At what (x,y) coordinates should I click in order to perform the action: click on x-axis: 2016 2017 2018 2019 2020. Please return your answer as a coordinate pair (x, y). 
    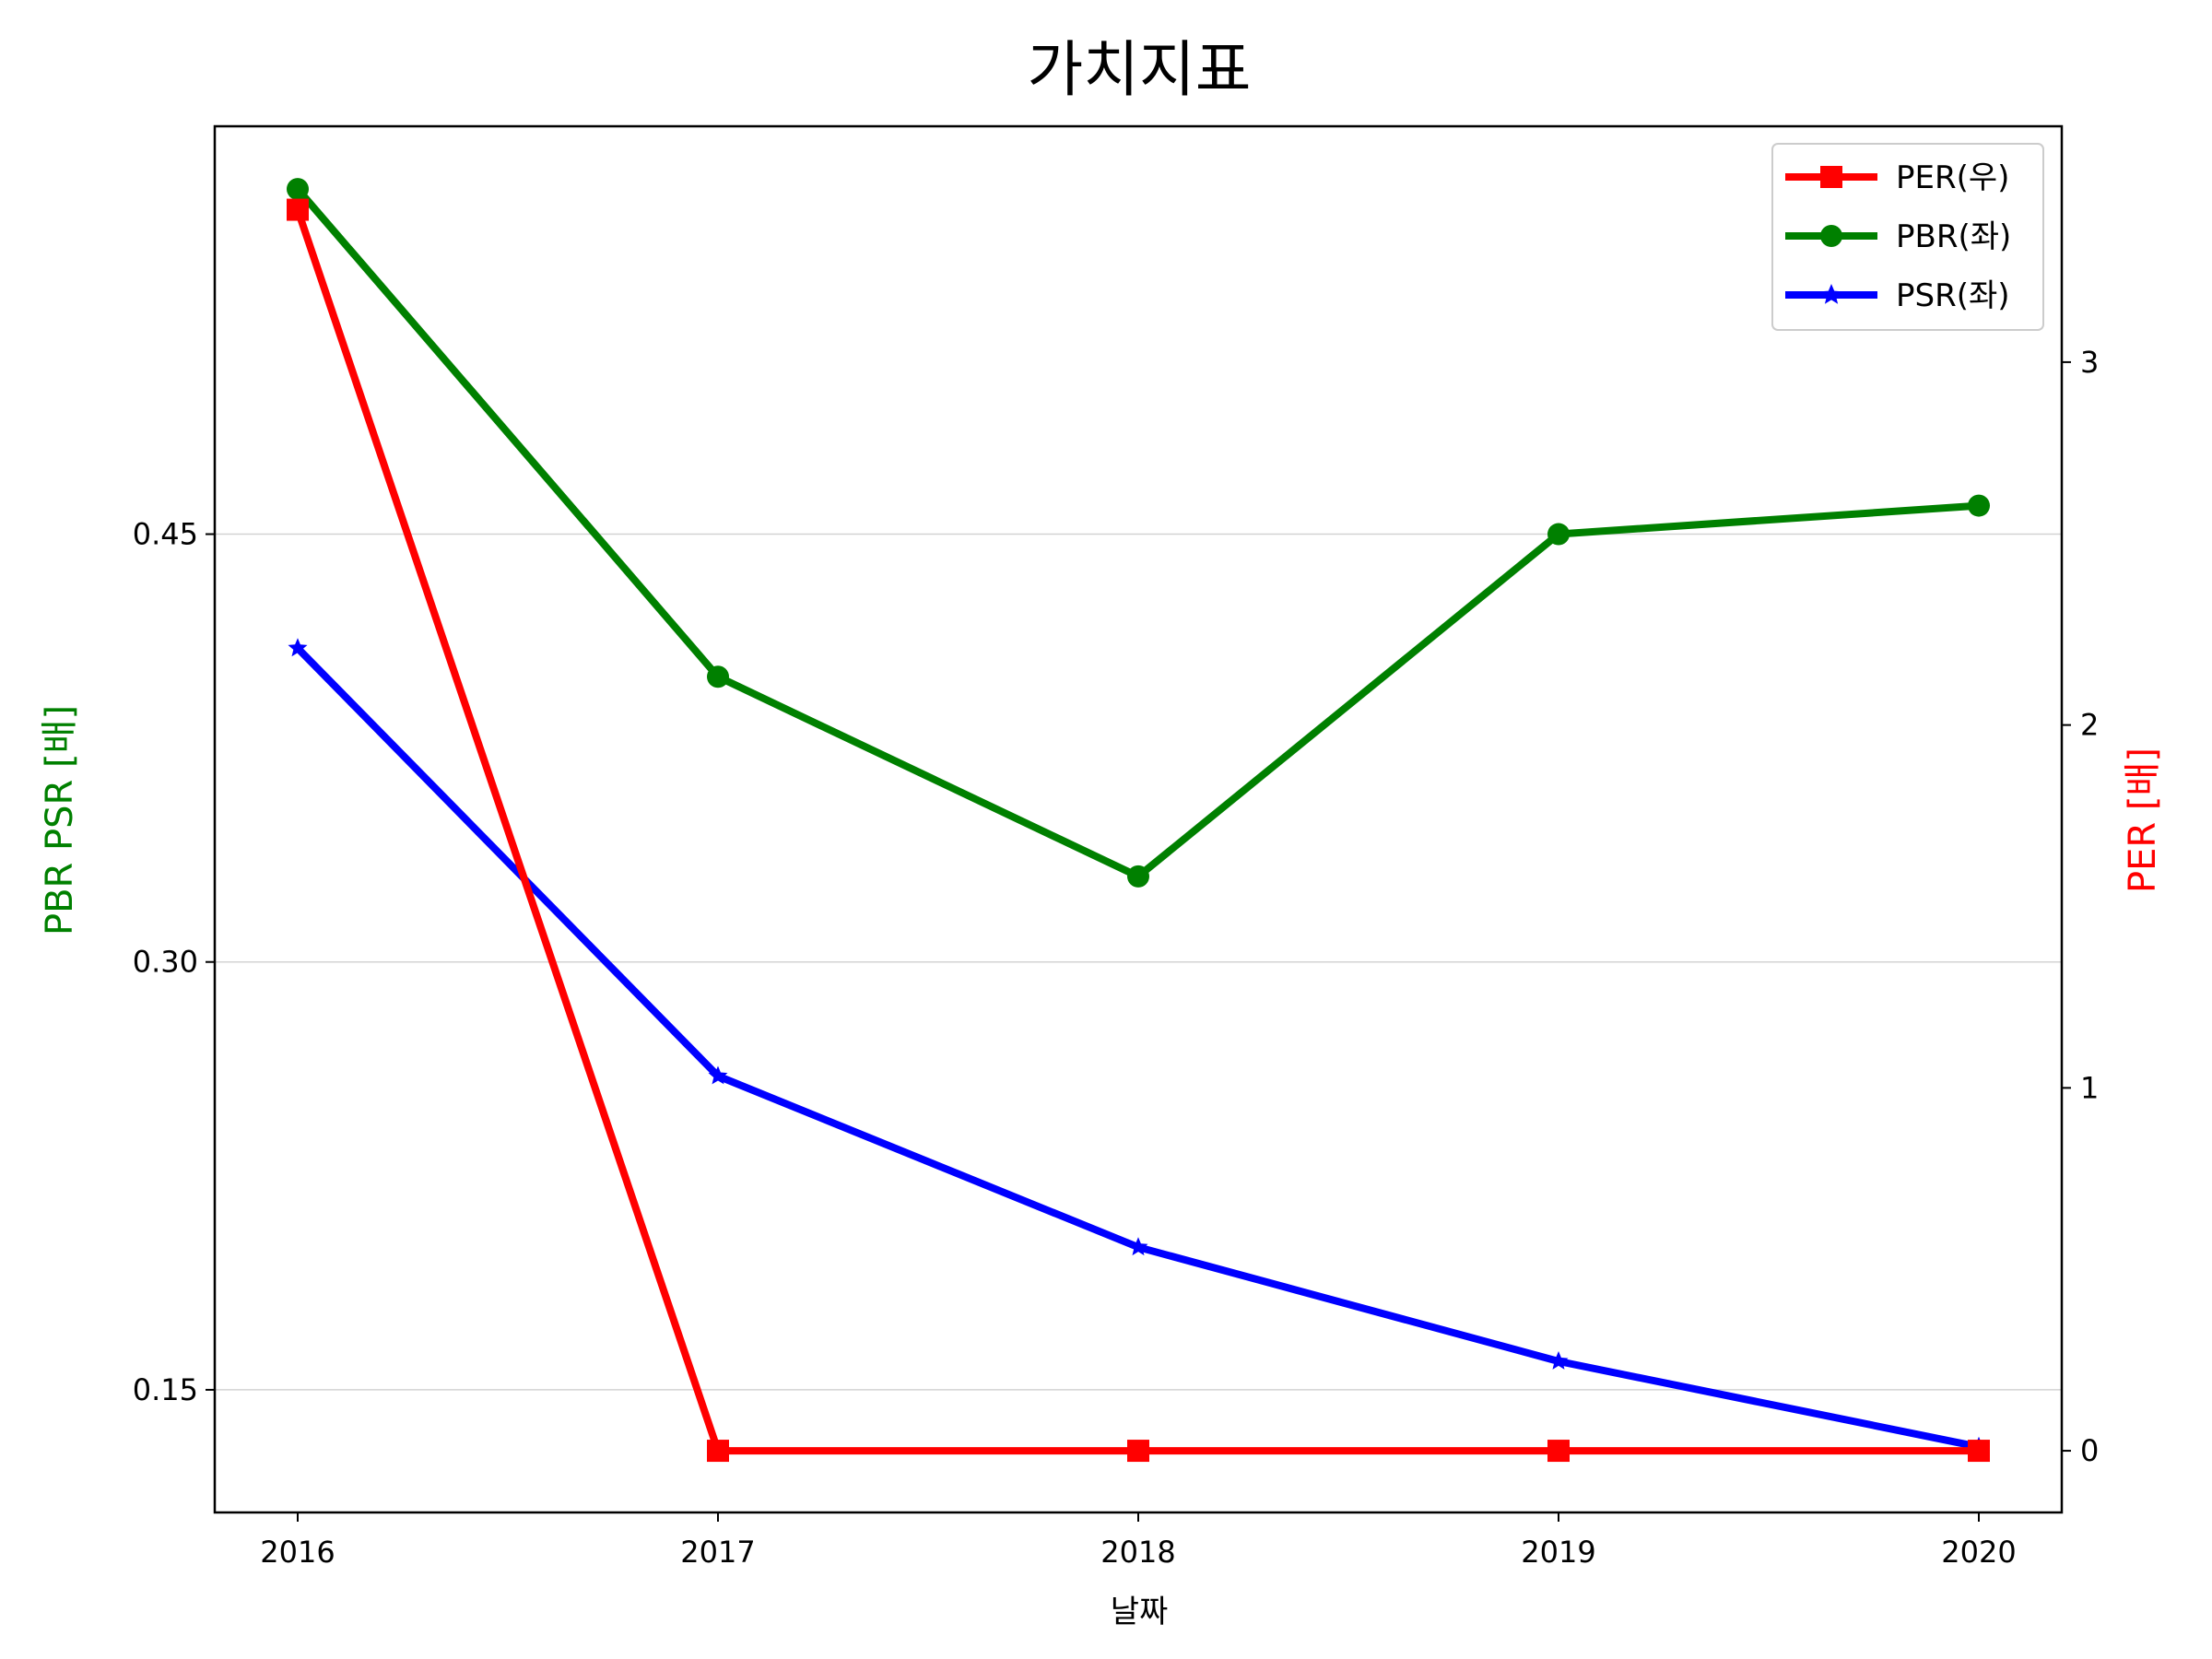
    Looking at the image, I should click on (1138, 1541).